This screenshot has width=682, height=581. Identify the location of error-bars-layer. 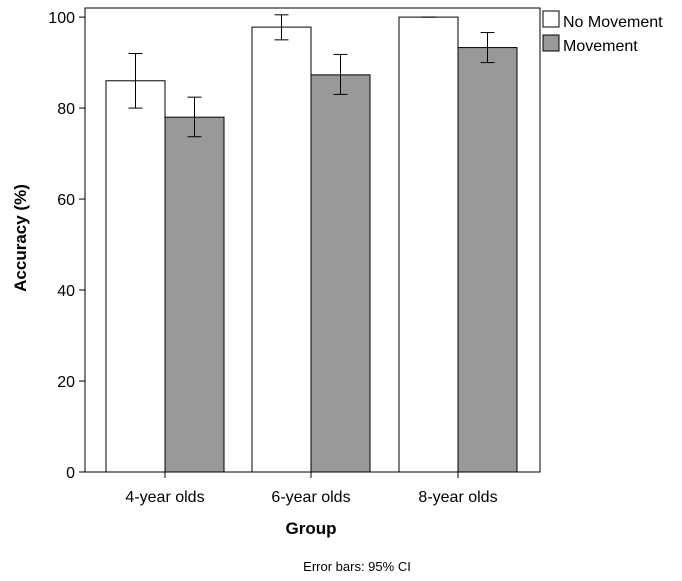
(311, 76).